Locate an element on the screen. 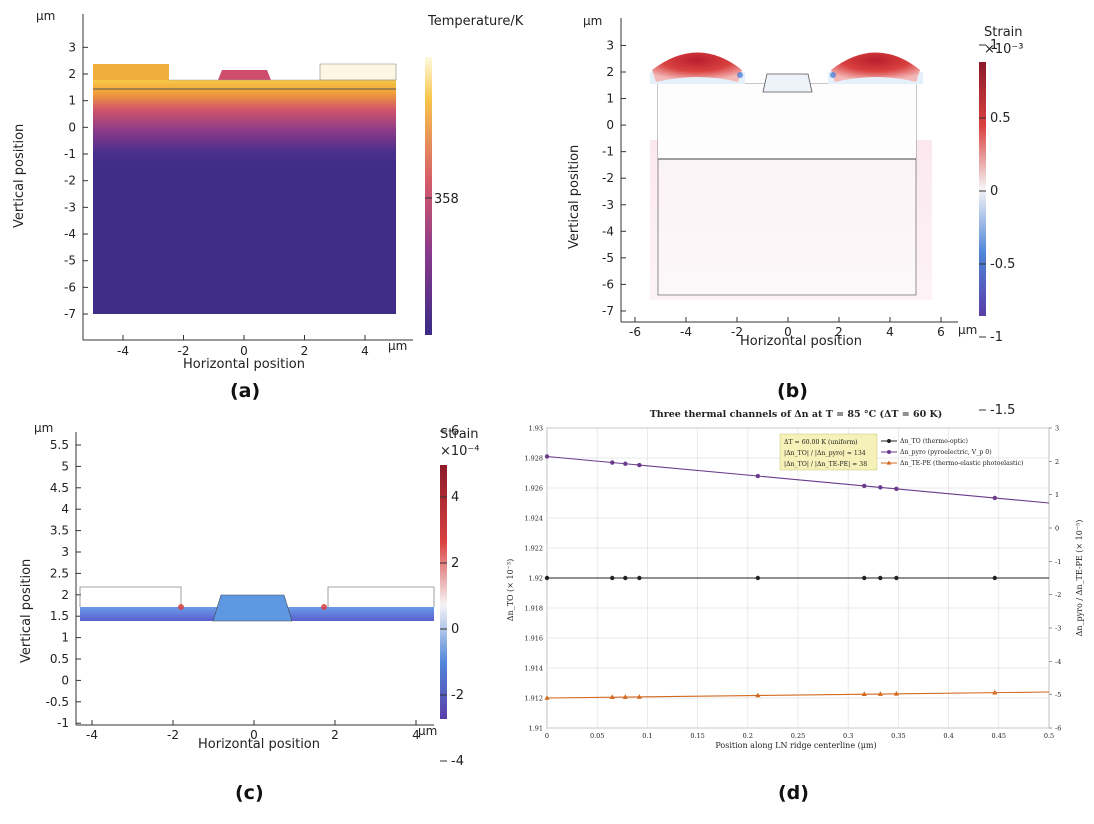 The image size is (1094, 824). d-y2-tick-label: 1 is located at coordinates (1057, 495).